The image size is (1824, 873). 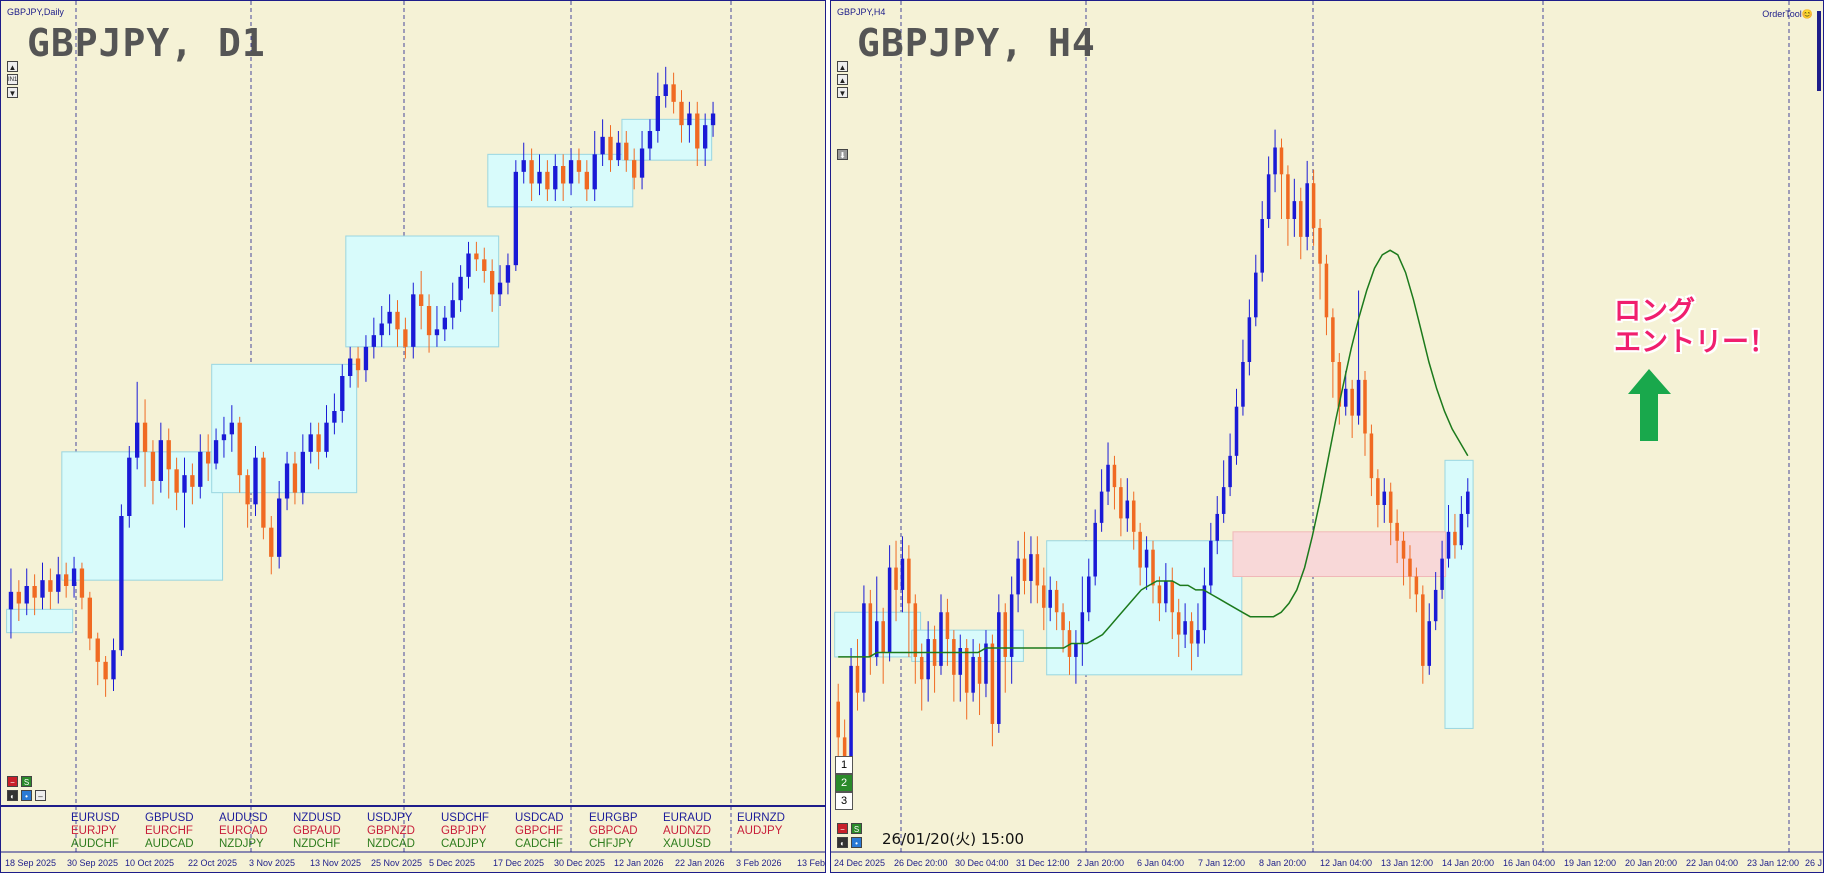 What do you see at coordinates (169, 844) in the screenshot?
I see `pair-link: AUDCAD` at bounding box center [169, 844].